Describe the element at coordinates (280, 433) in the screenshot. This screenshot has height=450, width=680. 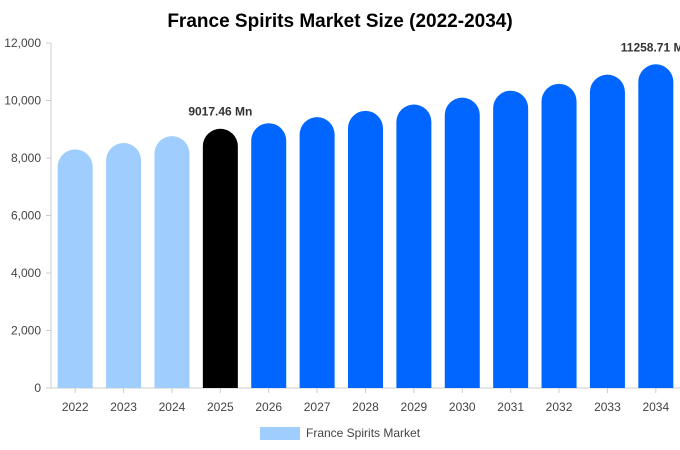
I see `legend-swatch` at that location.